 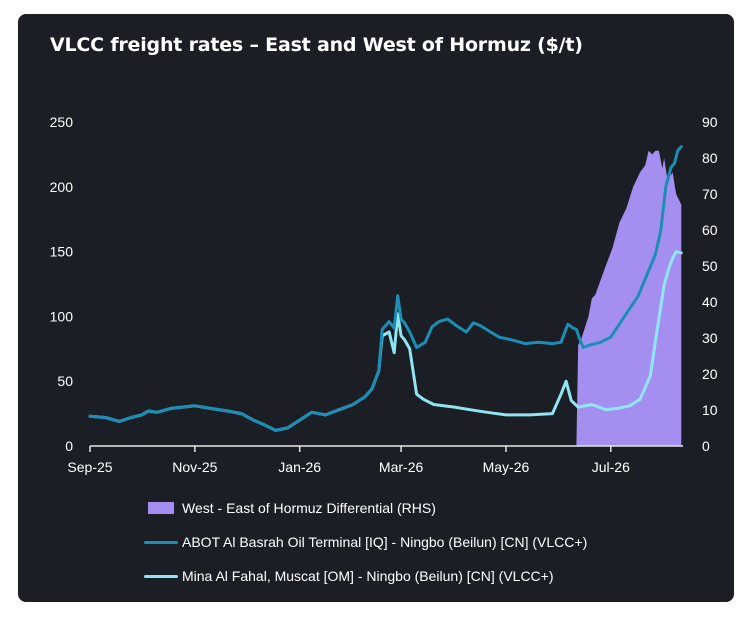 What do you see at coordinates (62, 187) in the screenshot?
I see `y-left-tick-label: 200` at bounding box center [62, 187].